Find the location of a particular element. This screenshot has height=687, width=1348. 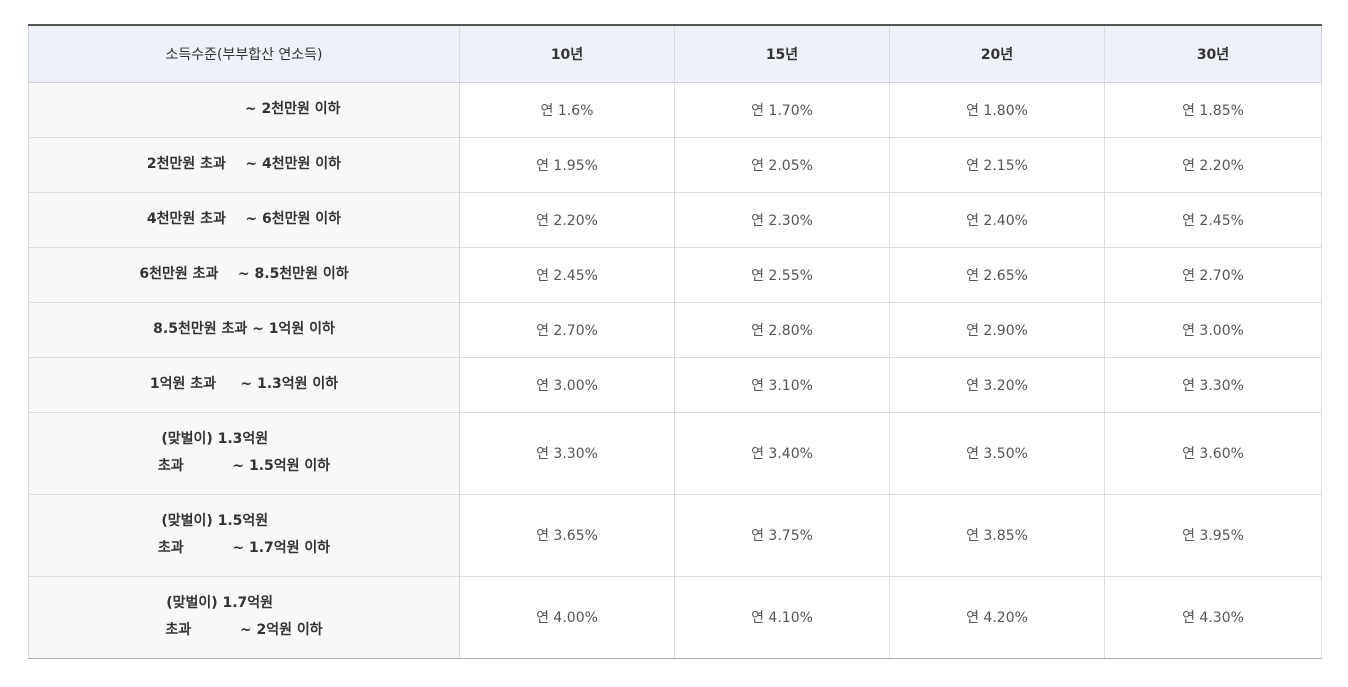

rate-cell-10y: 연 2.45% is located at coordinates (567, 275).